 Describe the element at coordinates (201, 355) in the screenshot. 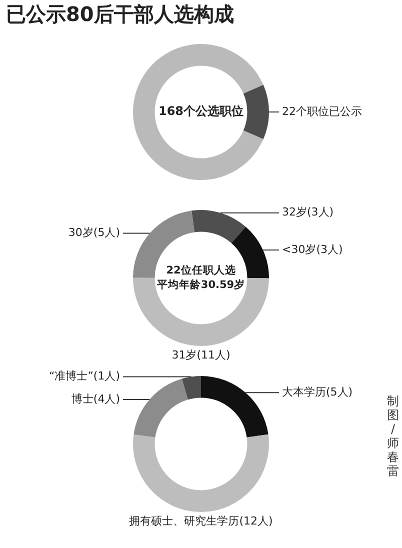

I see `slice-label: 31岁(11人)` at that location.